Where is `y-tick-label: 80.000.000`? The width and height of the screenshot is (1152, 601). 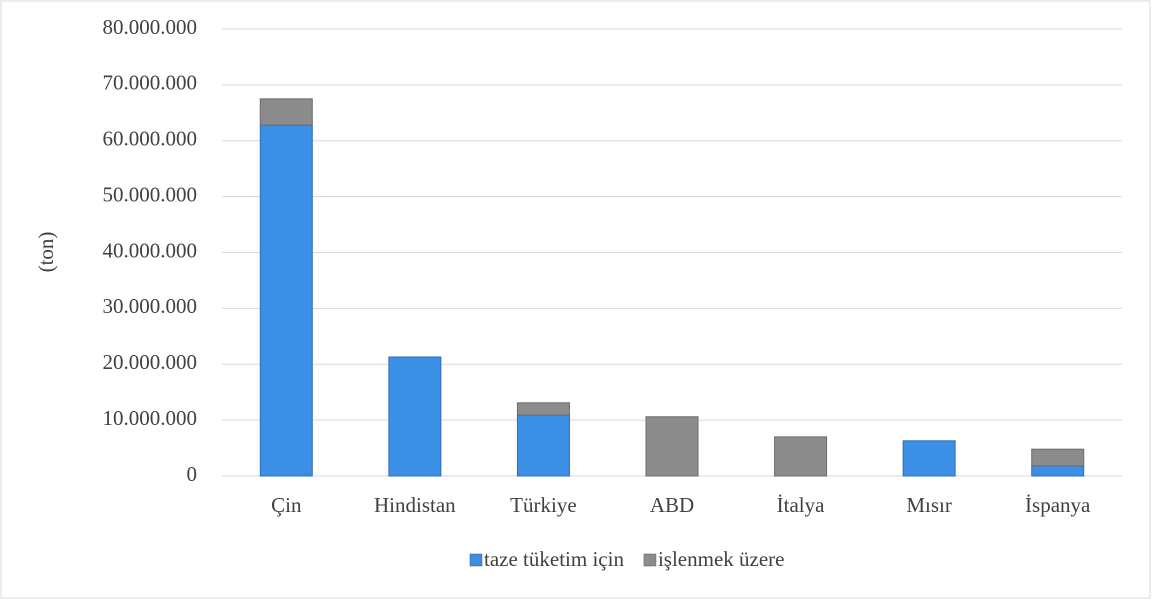
y-tick-label: 80.000.000 is located at coordinates (150, 27).